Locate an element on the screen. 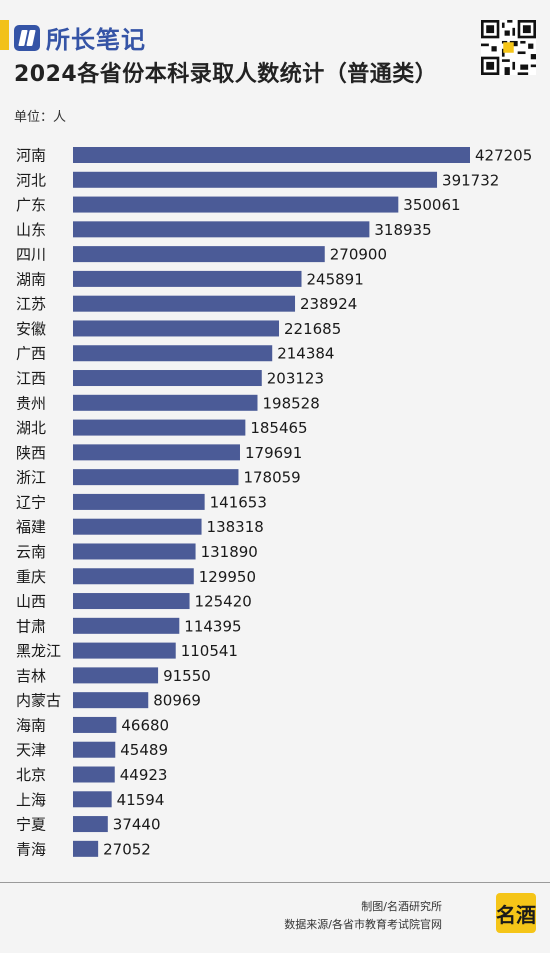 The image size is (550, 953). category-label: 吉林 is located at coordinates (31, 676).